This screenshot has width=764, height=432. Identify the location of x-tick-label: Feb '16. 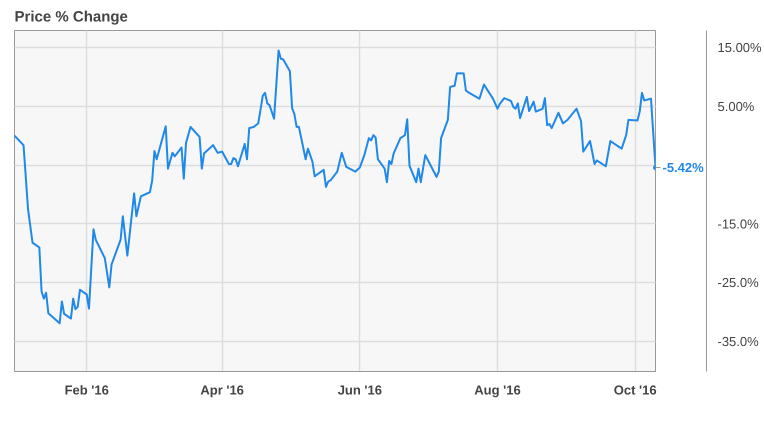
(86, 390).